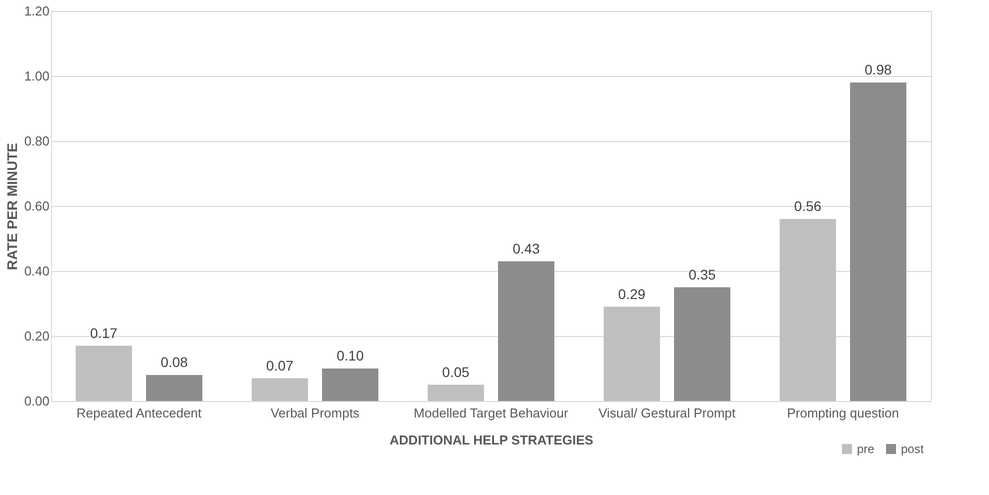  I want to click on data-label: 0.10, so click(350, 356).